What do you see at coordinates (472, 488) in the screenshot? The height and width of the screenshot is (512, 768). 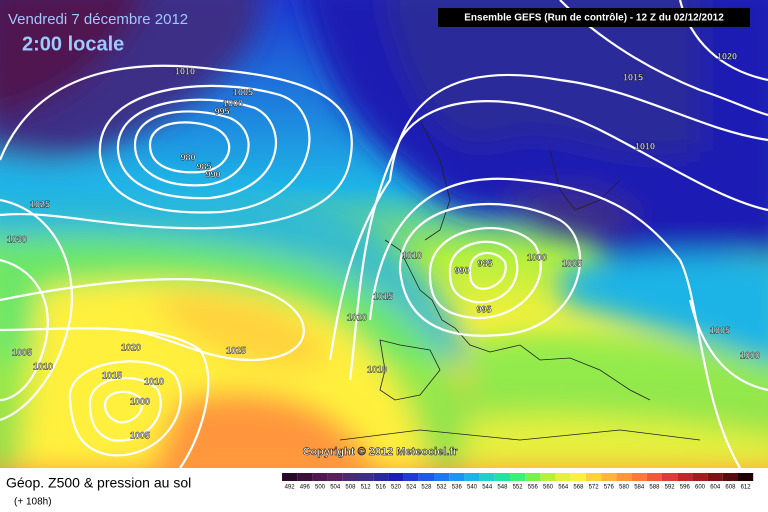 I see `legend-label: 540` at bounding box center [472, 488].